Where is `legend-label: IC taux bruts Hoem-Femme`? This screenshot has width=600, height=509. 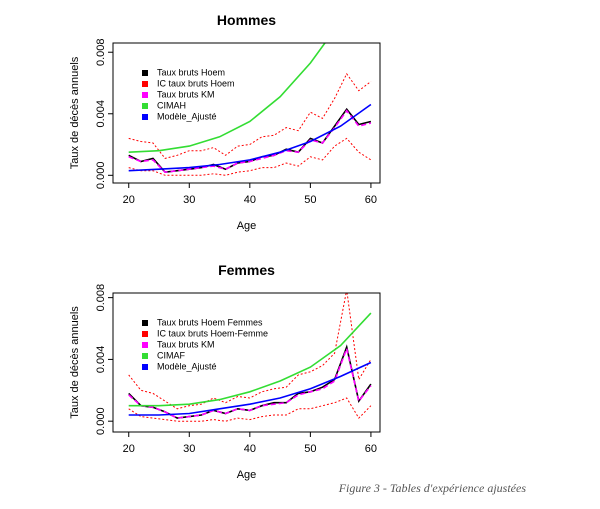
legend-label: IC taux bruts Hoem-Femme is located at coordinates (212, 333).